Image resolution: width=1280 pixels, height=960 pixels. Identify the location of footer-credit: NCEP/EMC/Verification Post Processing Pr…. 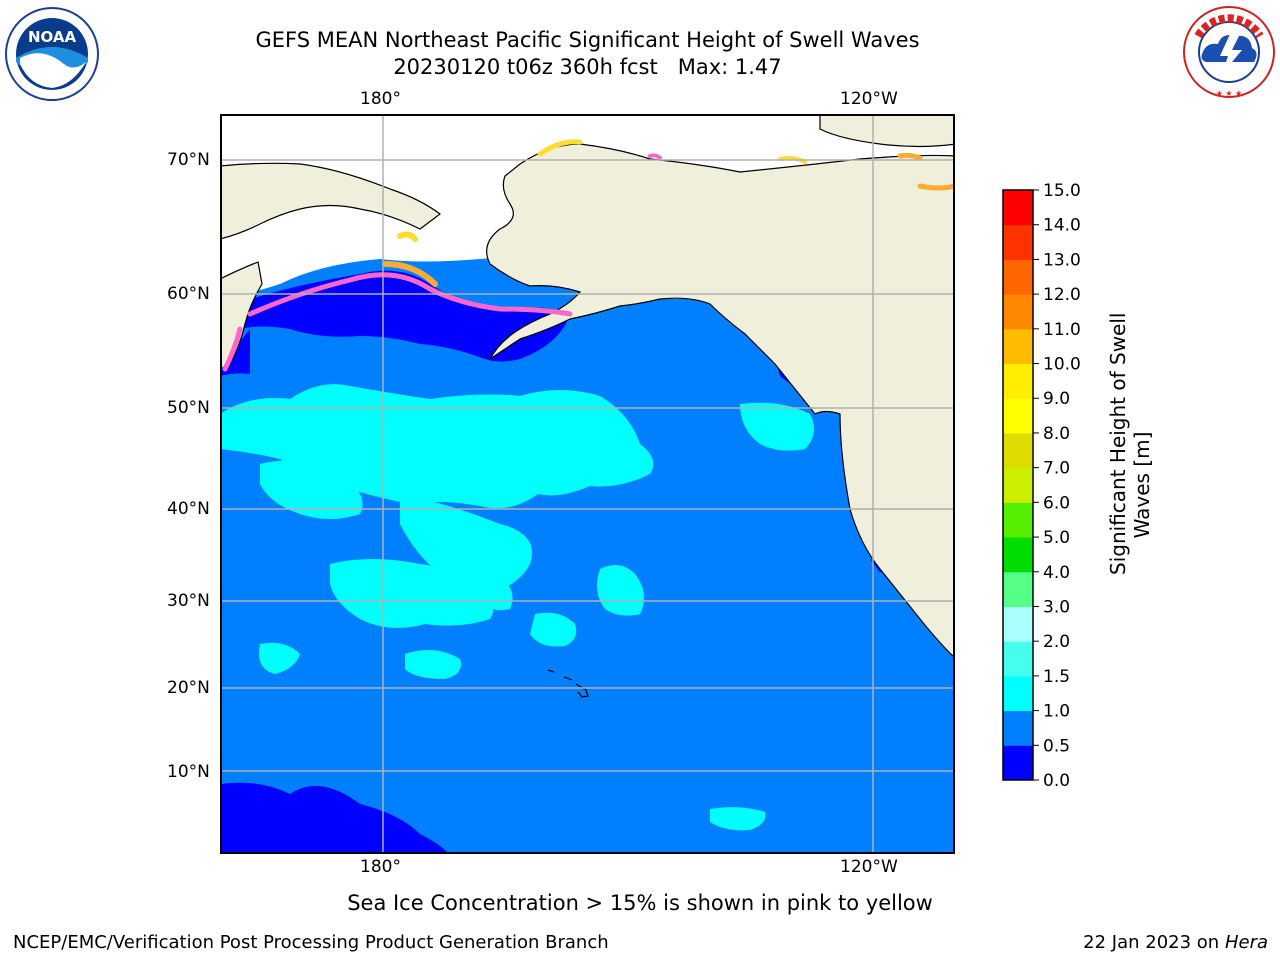
(311, 942).